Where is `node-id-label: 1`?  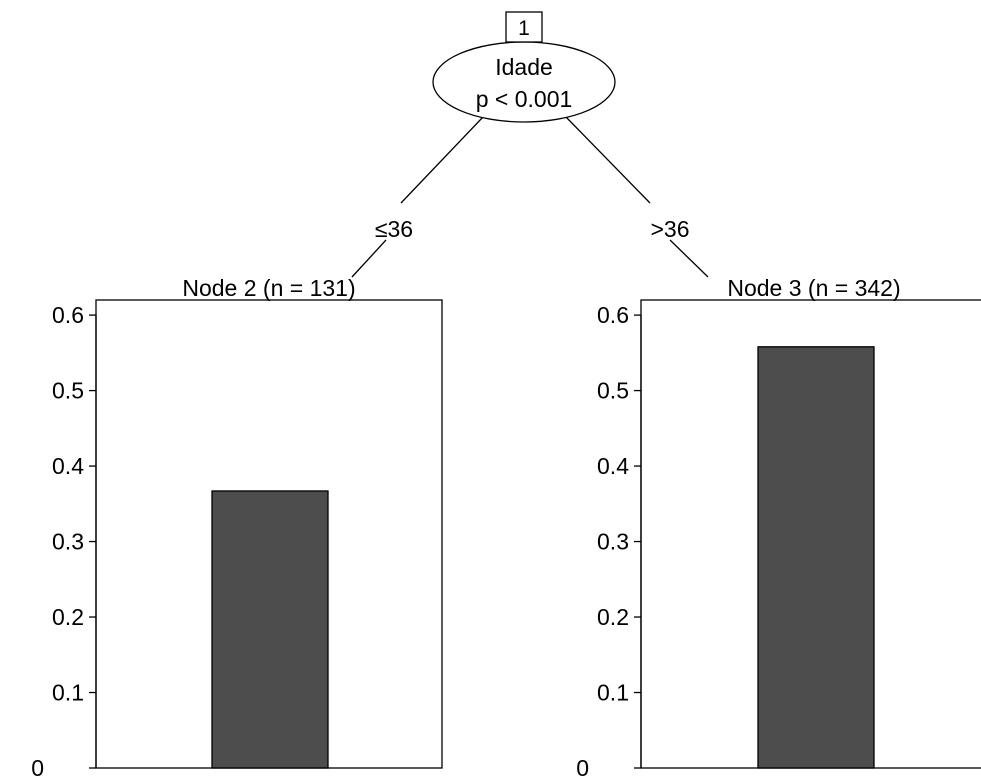
node-id-label: 1 is located at coordinates (524, 28).